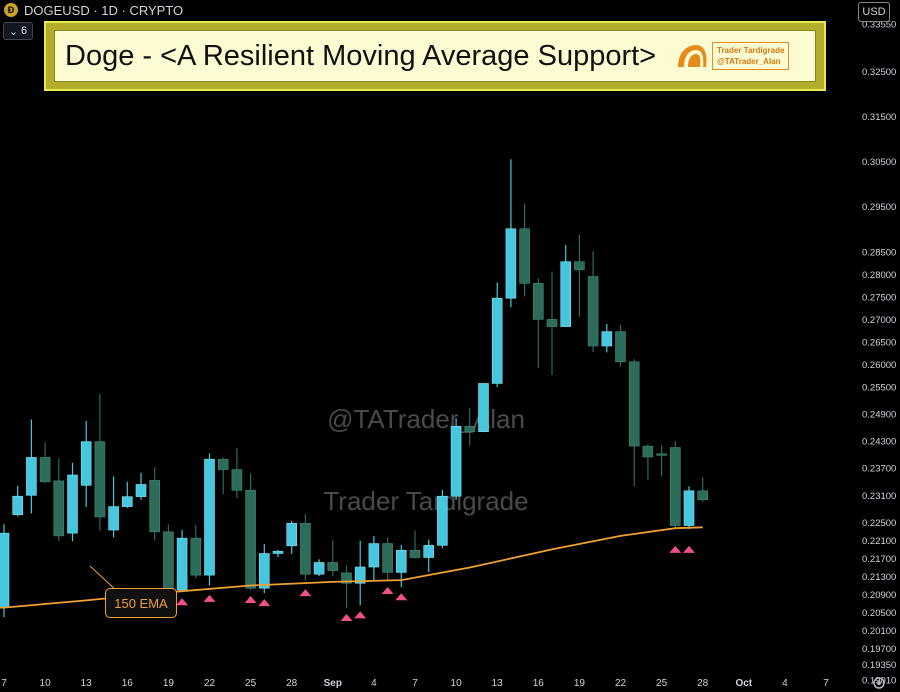 The width and height of the screenshot is (900, 692). I want to click on gear-icon, so click(879, 683).